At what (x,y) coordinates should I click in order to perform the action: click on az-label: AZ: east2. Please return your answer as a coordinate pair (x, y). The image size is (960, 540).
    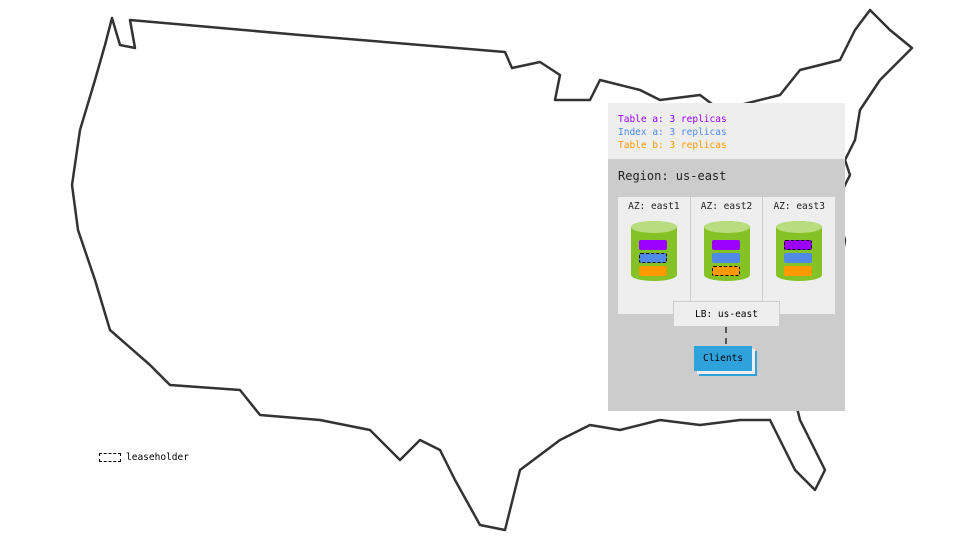
    Looking at the image, I should click on (726, 206).